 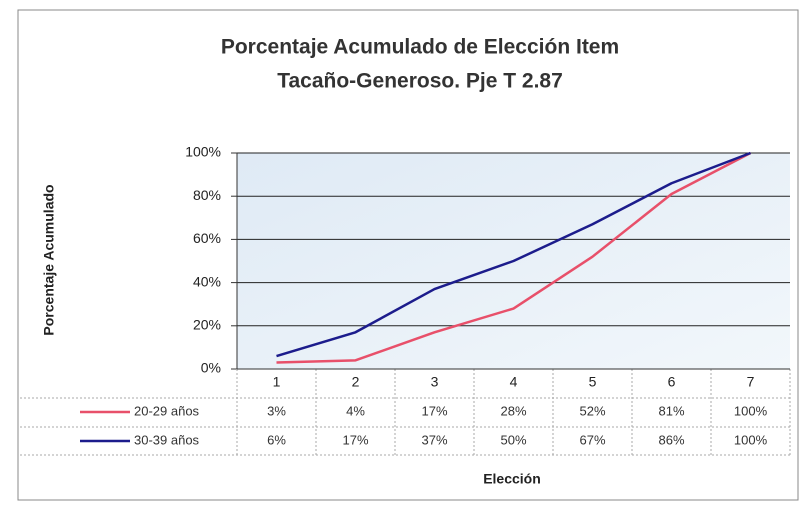 What do you see at coordinates (355, 410) in the screenshot?
I see `data-label: 4%` at bounding box center [355, 410].